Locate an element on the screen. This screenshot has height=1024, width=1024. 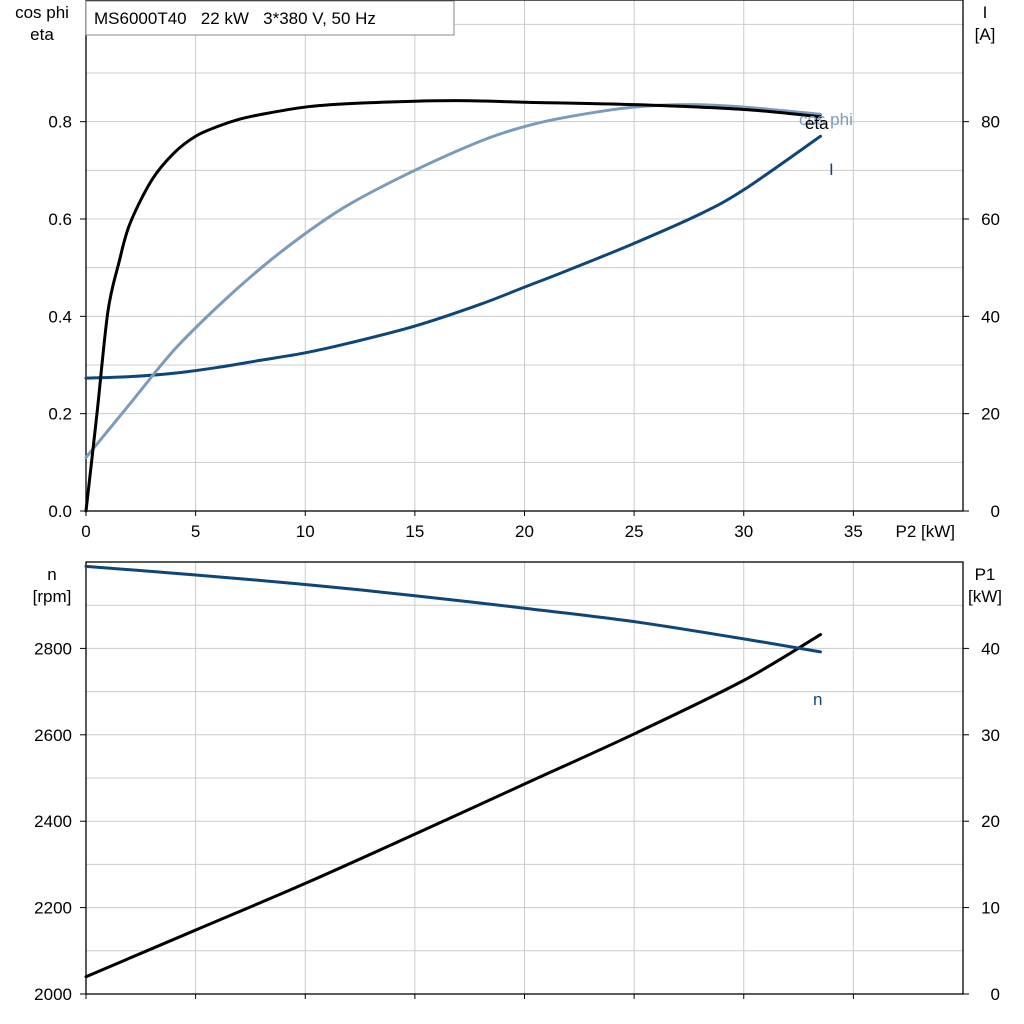
y-right-axis-title: [A] is located at coordinates (985, 34).